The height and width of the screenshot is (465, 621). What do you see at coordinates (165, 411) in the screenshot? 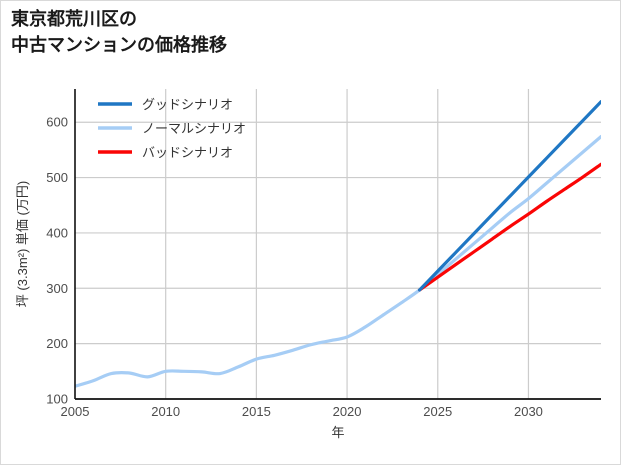
I see `x-tick-label: 2010` at bounding box center [165, 411].